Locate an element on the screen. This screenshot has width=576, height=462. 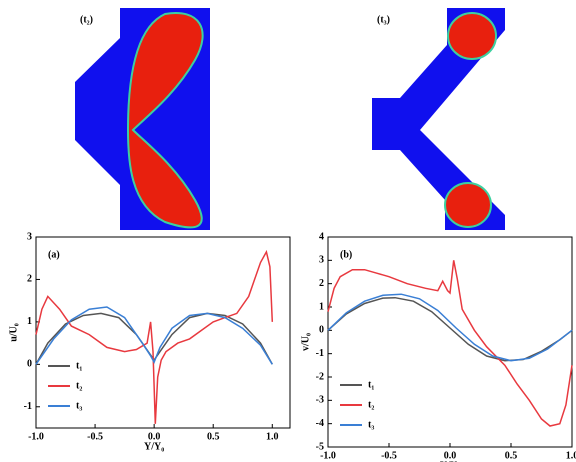
y-axis-label: u/U₀ is located at coordinates (13, 332).